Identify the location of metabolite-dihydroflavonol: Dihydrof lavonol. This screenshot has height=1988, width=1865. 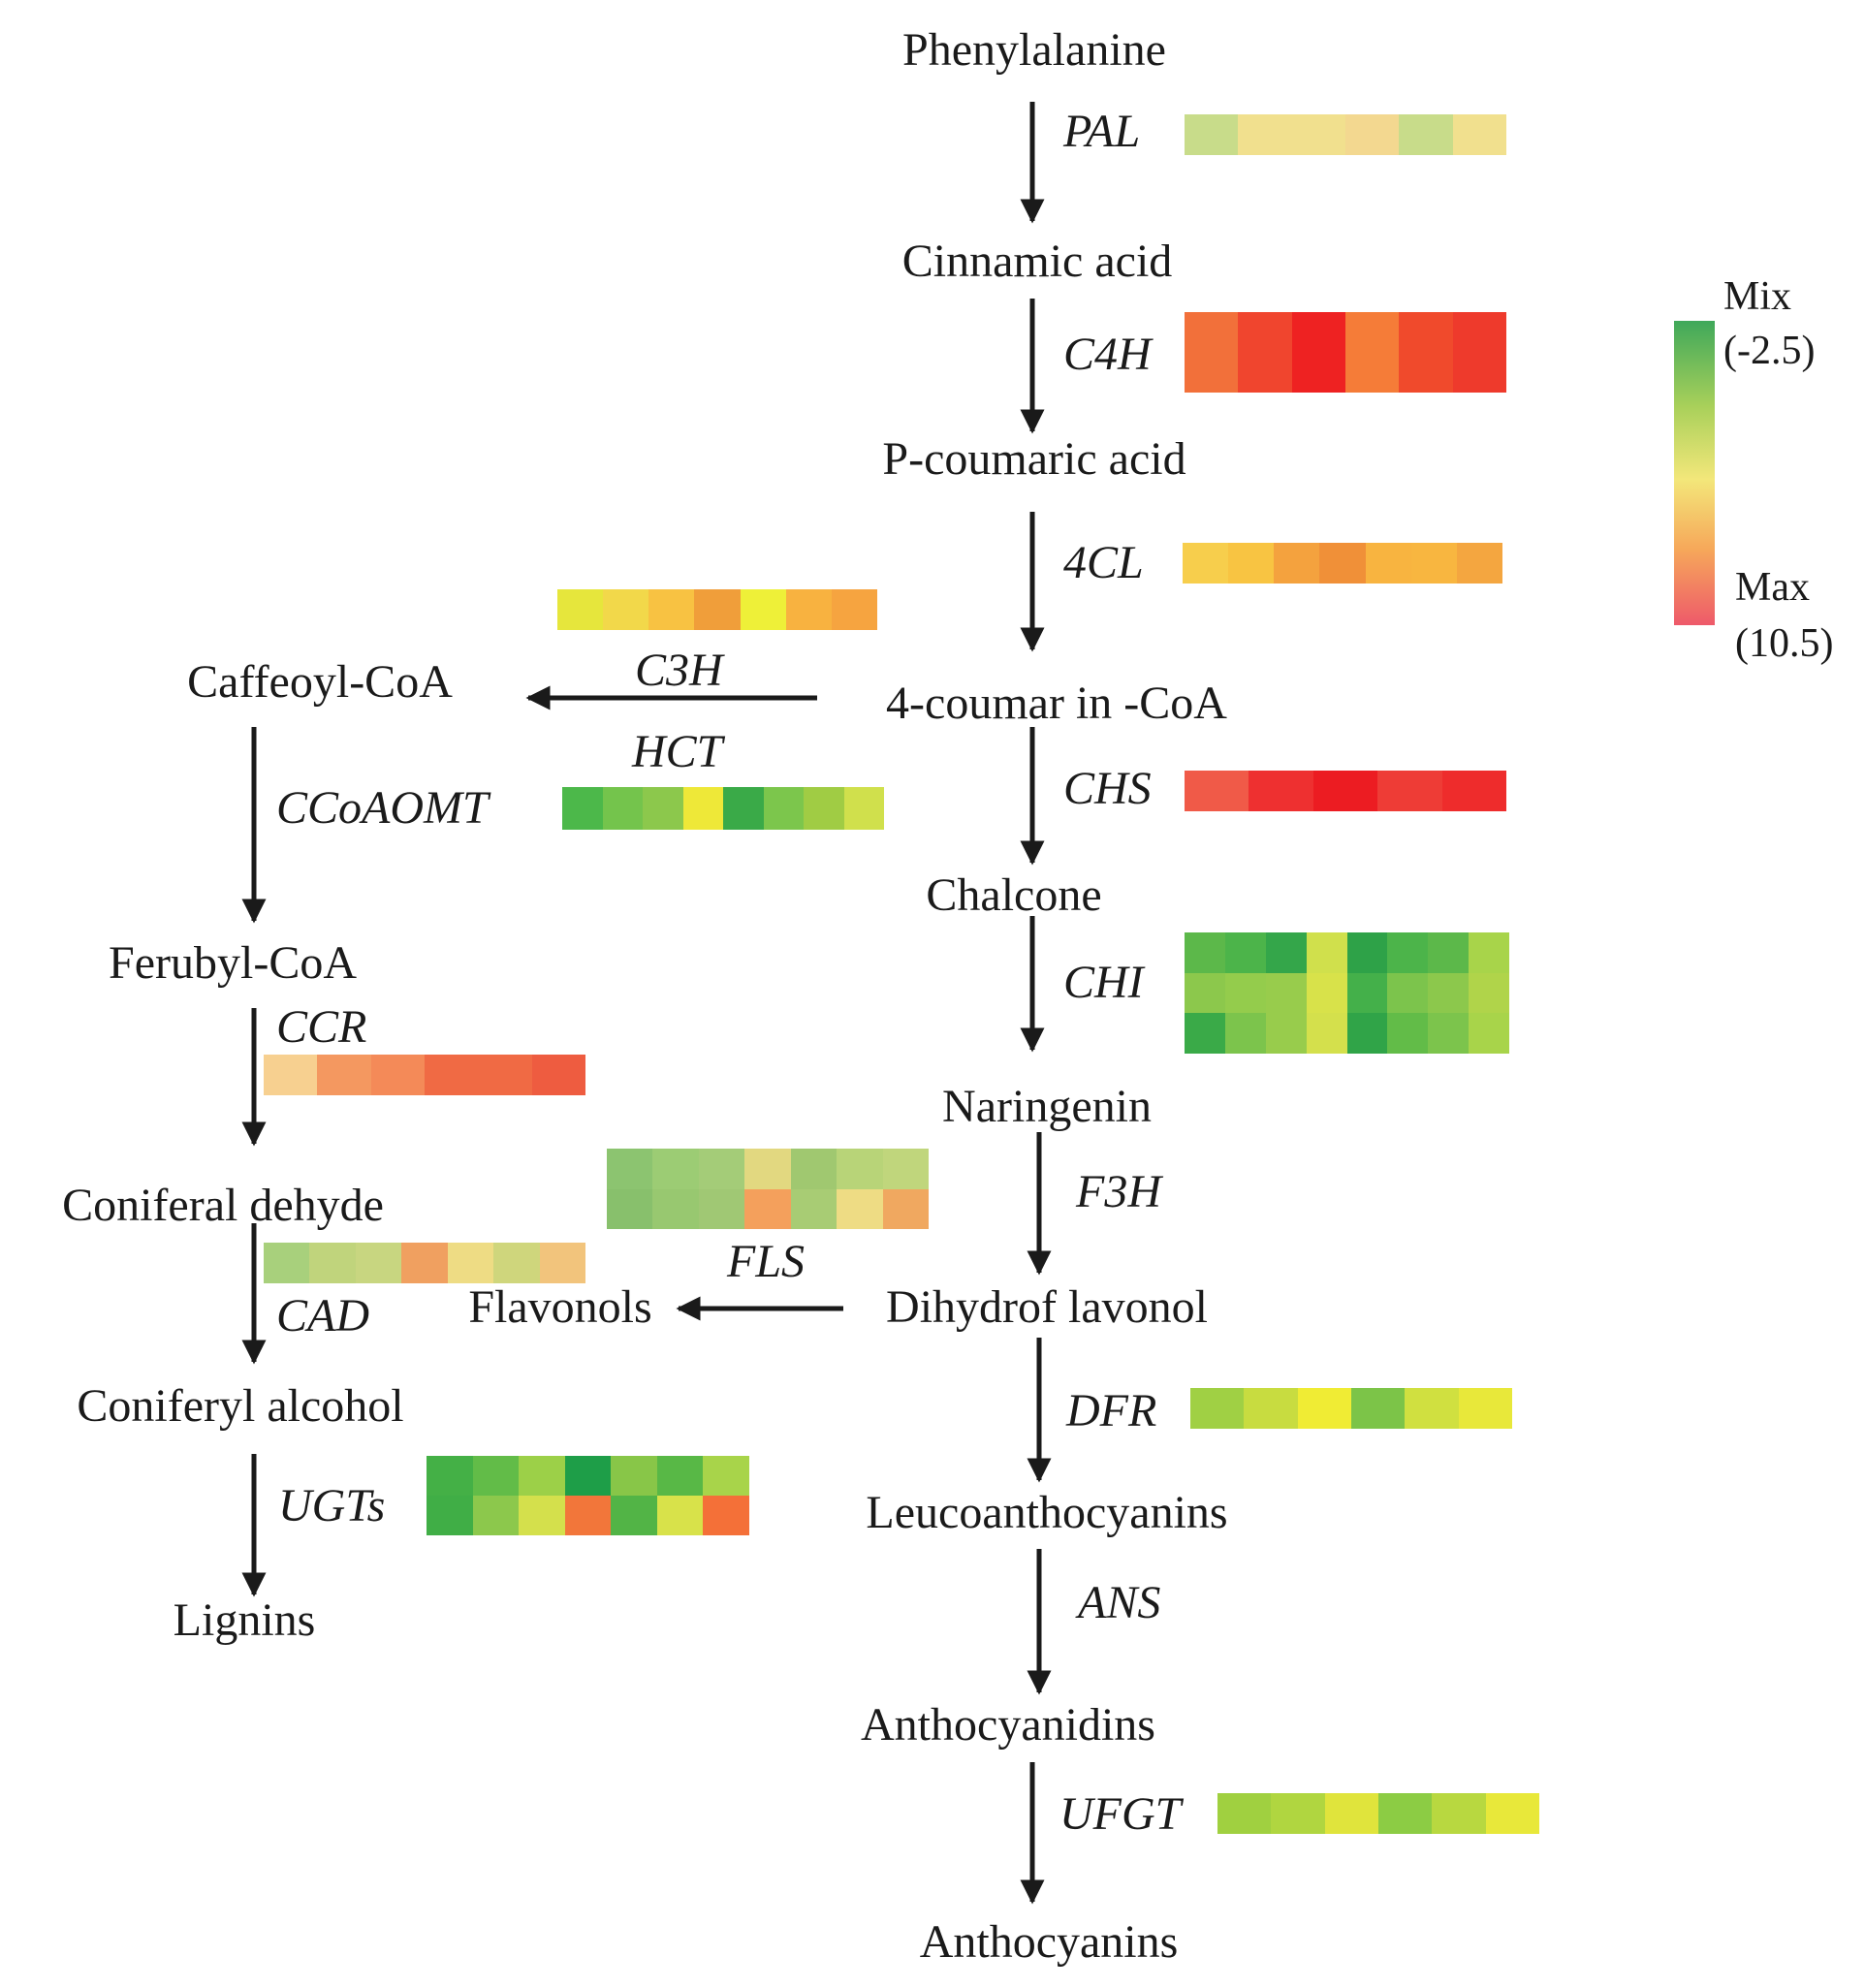
(1047, 1307).